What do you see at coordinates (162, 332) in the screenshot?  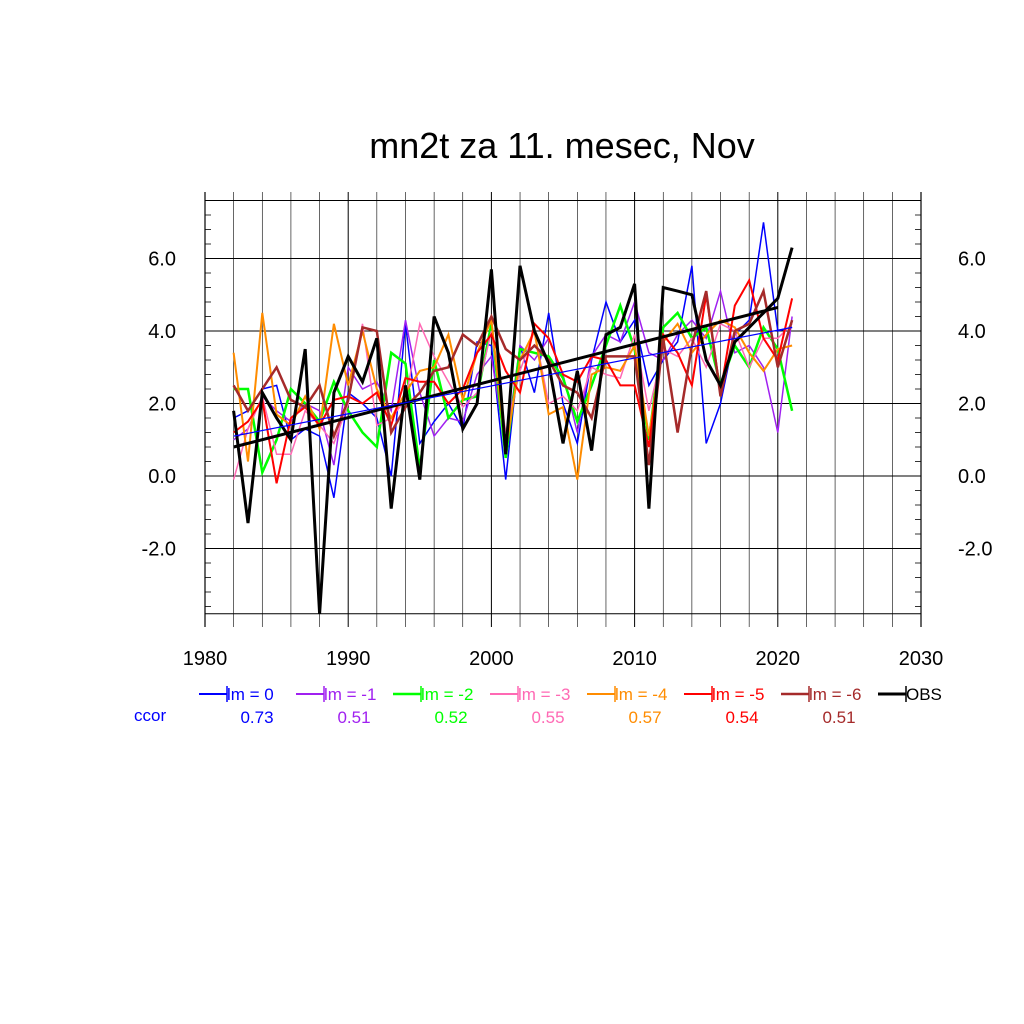 I see `y-tick-label-left: 4.0` at bounding box center [162, 332].